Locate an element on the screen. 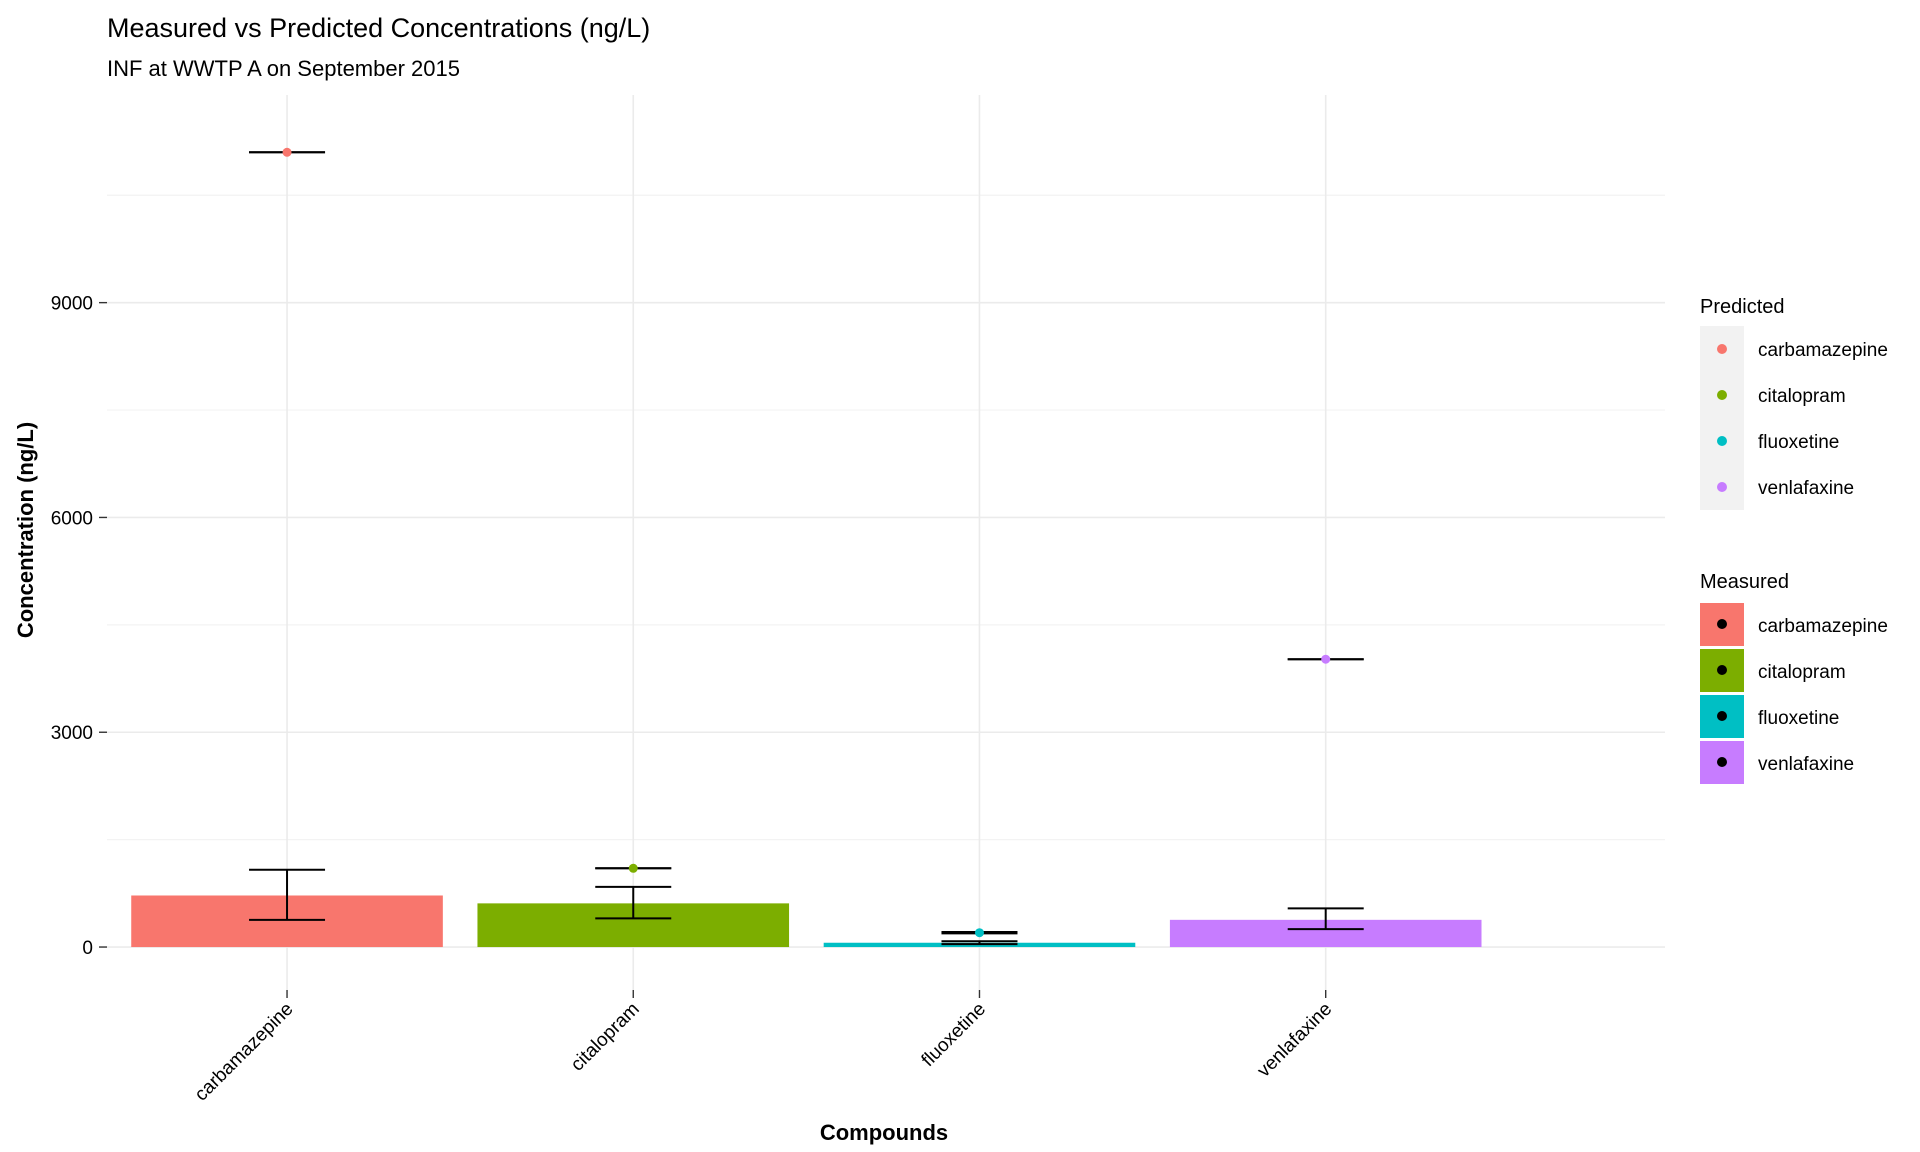  x-axis-title: Compounds is located at coordinates (884, 1132).